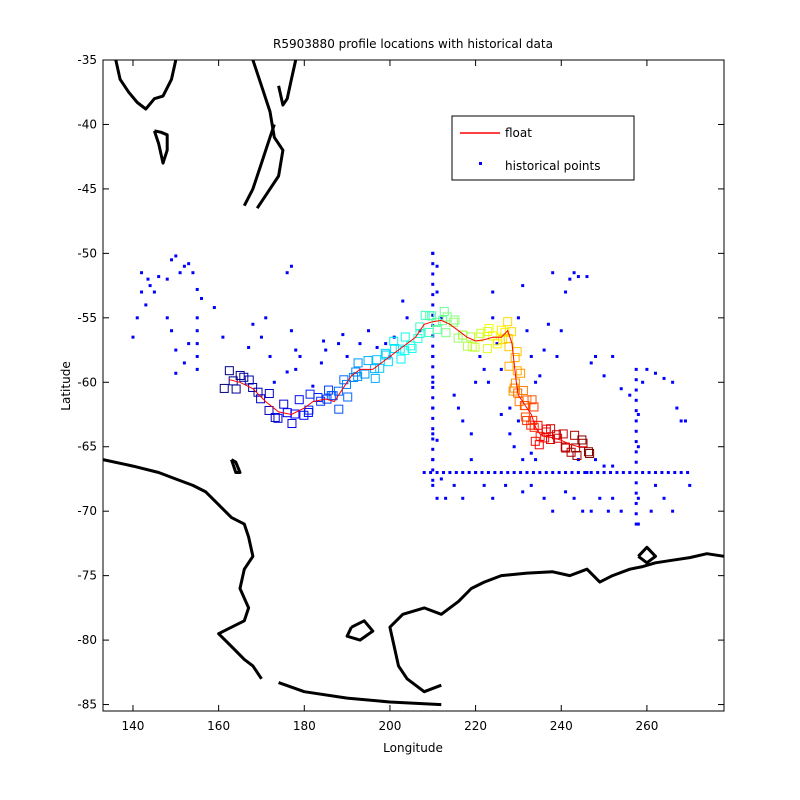 The image size is (800, 800). I want to click on y-tick-label: -65, so click(87, 447).